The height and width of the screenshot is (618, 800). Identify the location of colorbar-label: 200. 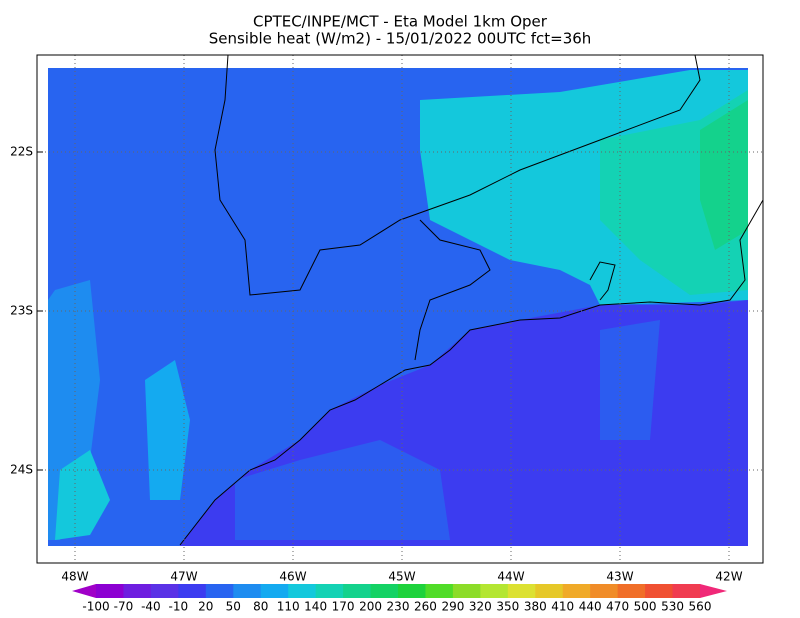
(370, 607).